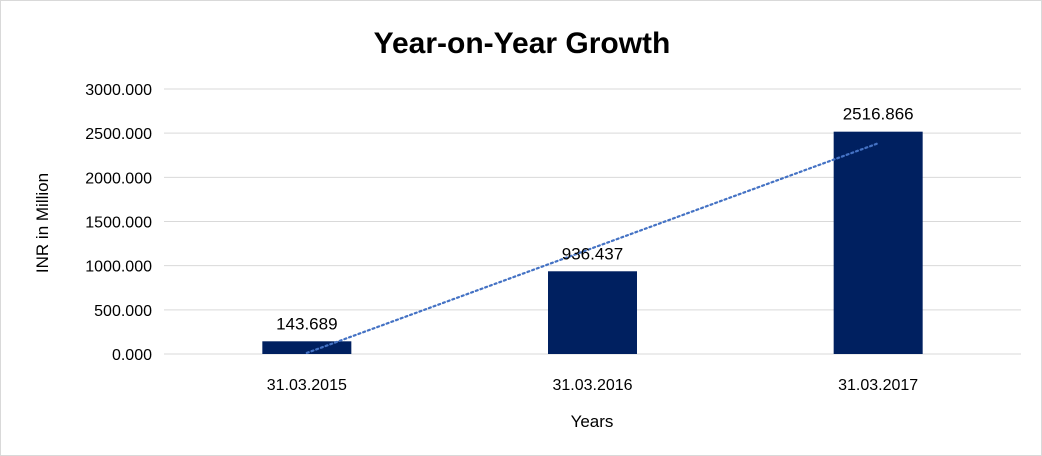  I want to click on data-label: 936.437, so click(592, 253).